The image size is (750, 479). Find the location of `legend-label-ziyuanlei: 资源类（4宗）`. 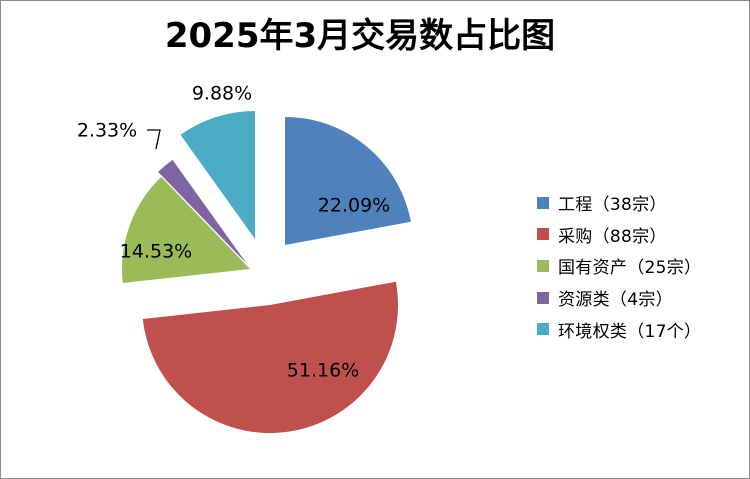

legend-label-ziyuanlei: 资源类（4宗） is located at coordinates (615, 300).